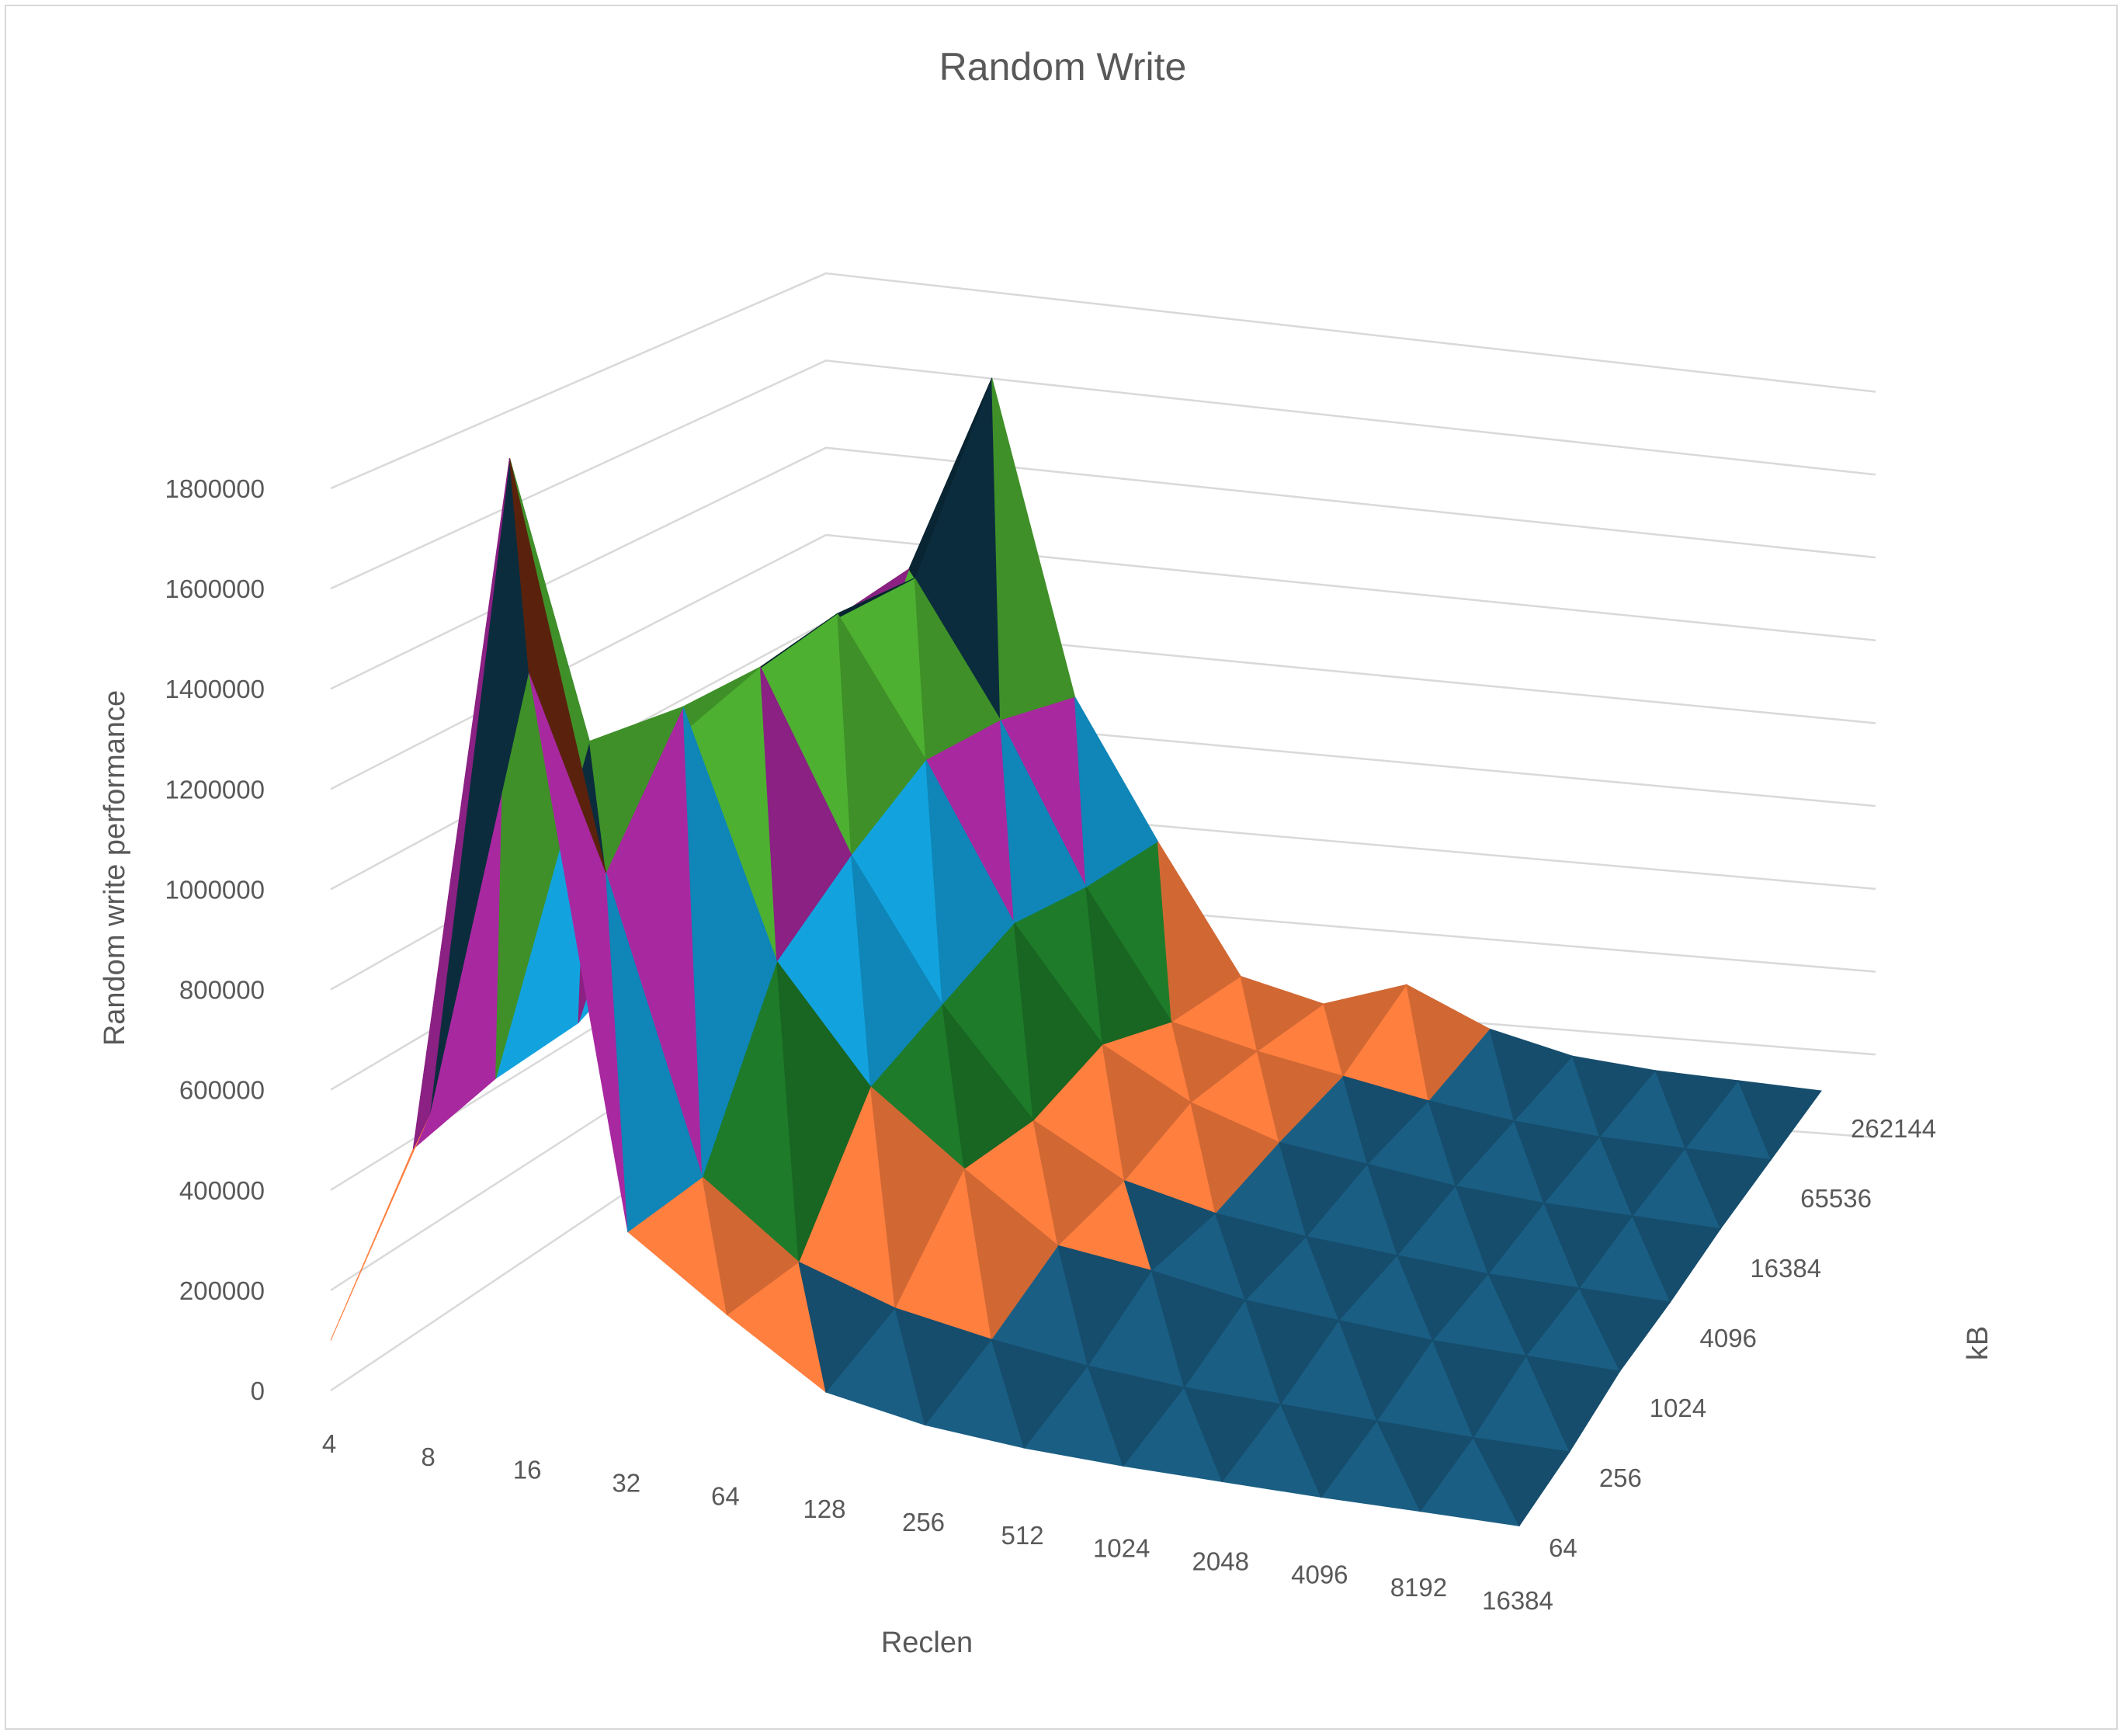 The image size is (2124, 1736). I want to click on x-tick-label: 8192, so click(1418, 1587).